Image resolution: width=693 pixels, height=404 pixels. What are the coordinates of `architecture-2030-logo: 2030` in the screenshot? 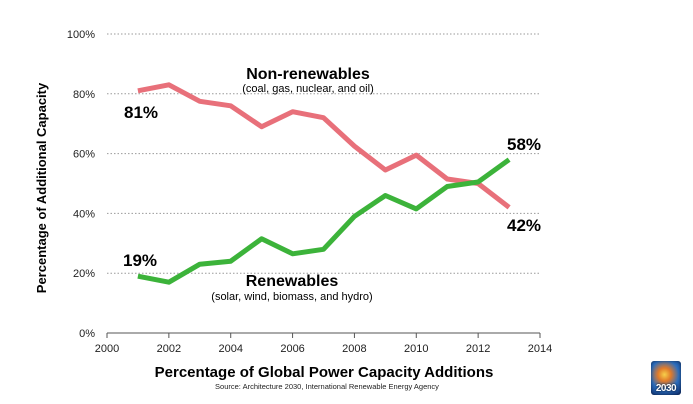 It's located at (666, 378).